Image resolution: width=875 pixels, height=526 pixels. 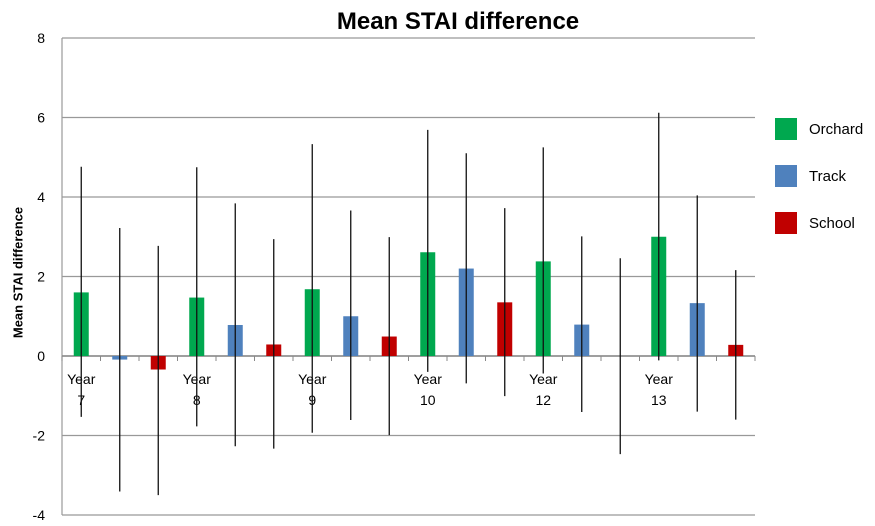 I want to click on y-tick-label: 2, so click(x=41, y=277).